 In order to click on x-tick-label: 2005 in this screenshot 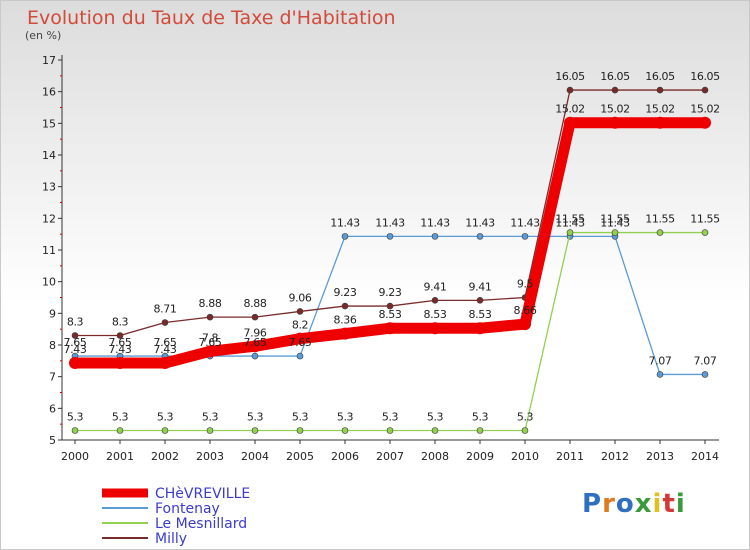, I will do `click(300, 456)`.